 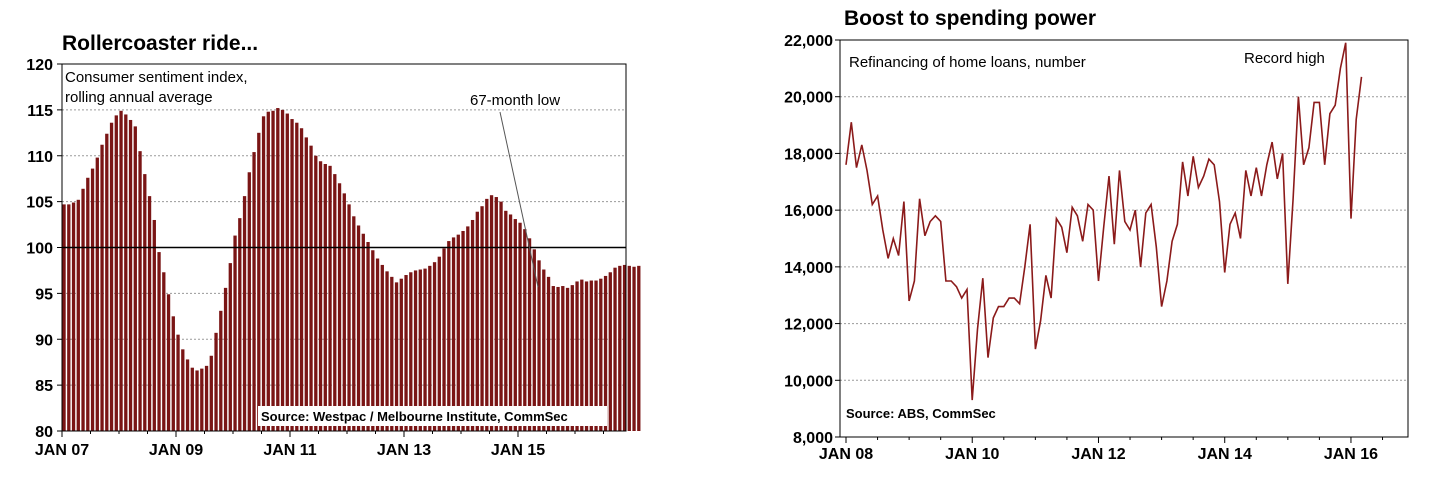 What do you see at coordinates (44, 432) in the screenshot?
I see `y-tick-label: 80` at bounding box center [44, 432].